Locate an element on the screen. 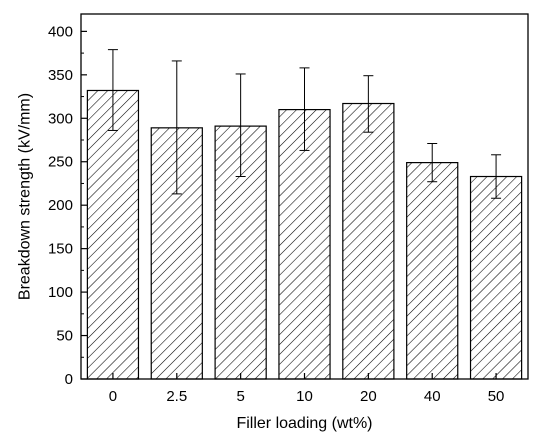 The height and width of the screenshot is (439, 550). y-tick-label: 250 is located at coordinates (60, 162).